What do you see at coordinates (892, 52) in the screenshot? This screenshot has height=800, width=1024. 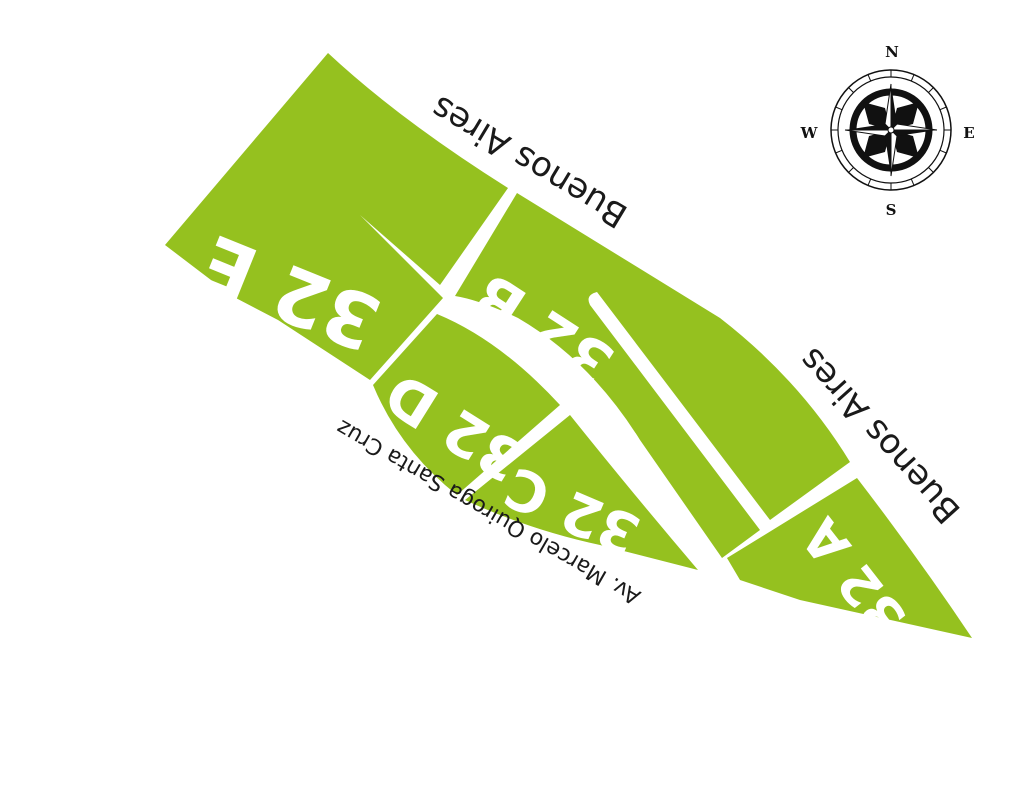 I see `compass-north-label: N` at bounding box center [892, 52].